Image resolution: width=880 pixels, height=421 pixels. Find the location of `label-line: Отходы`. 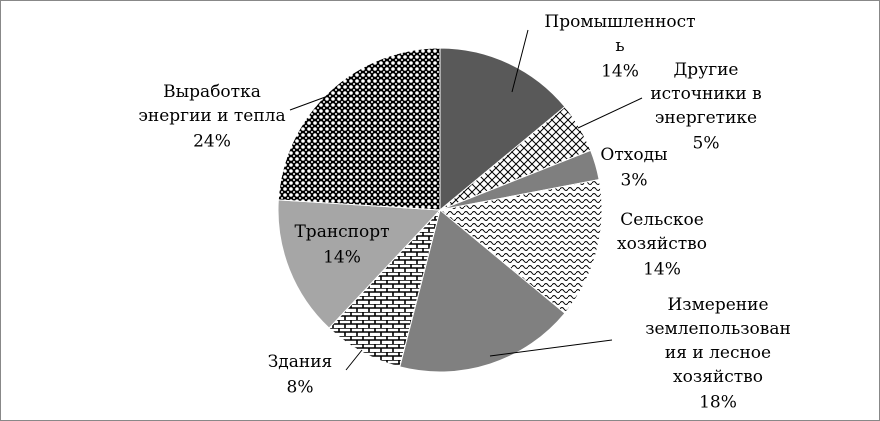

label-line: Отходы is located at coordinates (633, 155).